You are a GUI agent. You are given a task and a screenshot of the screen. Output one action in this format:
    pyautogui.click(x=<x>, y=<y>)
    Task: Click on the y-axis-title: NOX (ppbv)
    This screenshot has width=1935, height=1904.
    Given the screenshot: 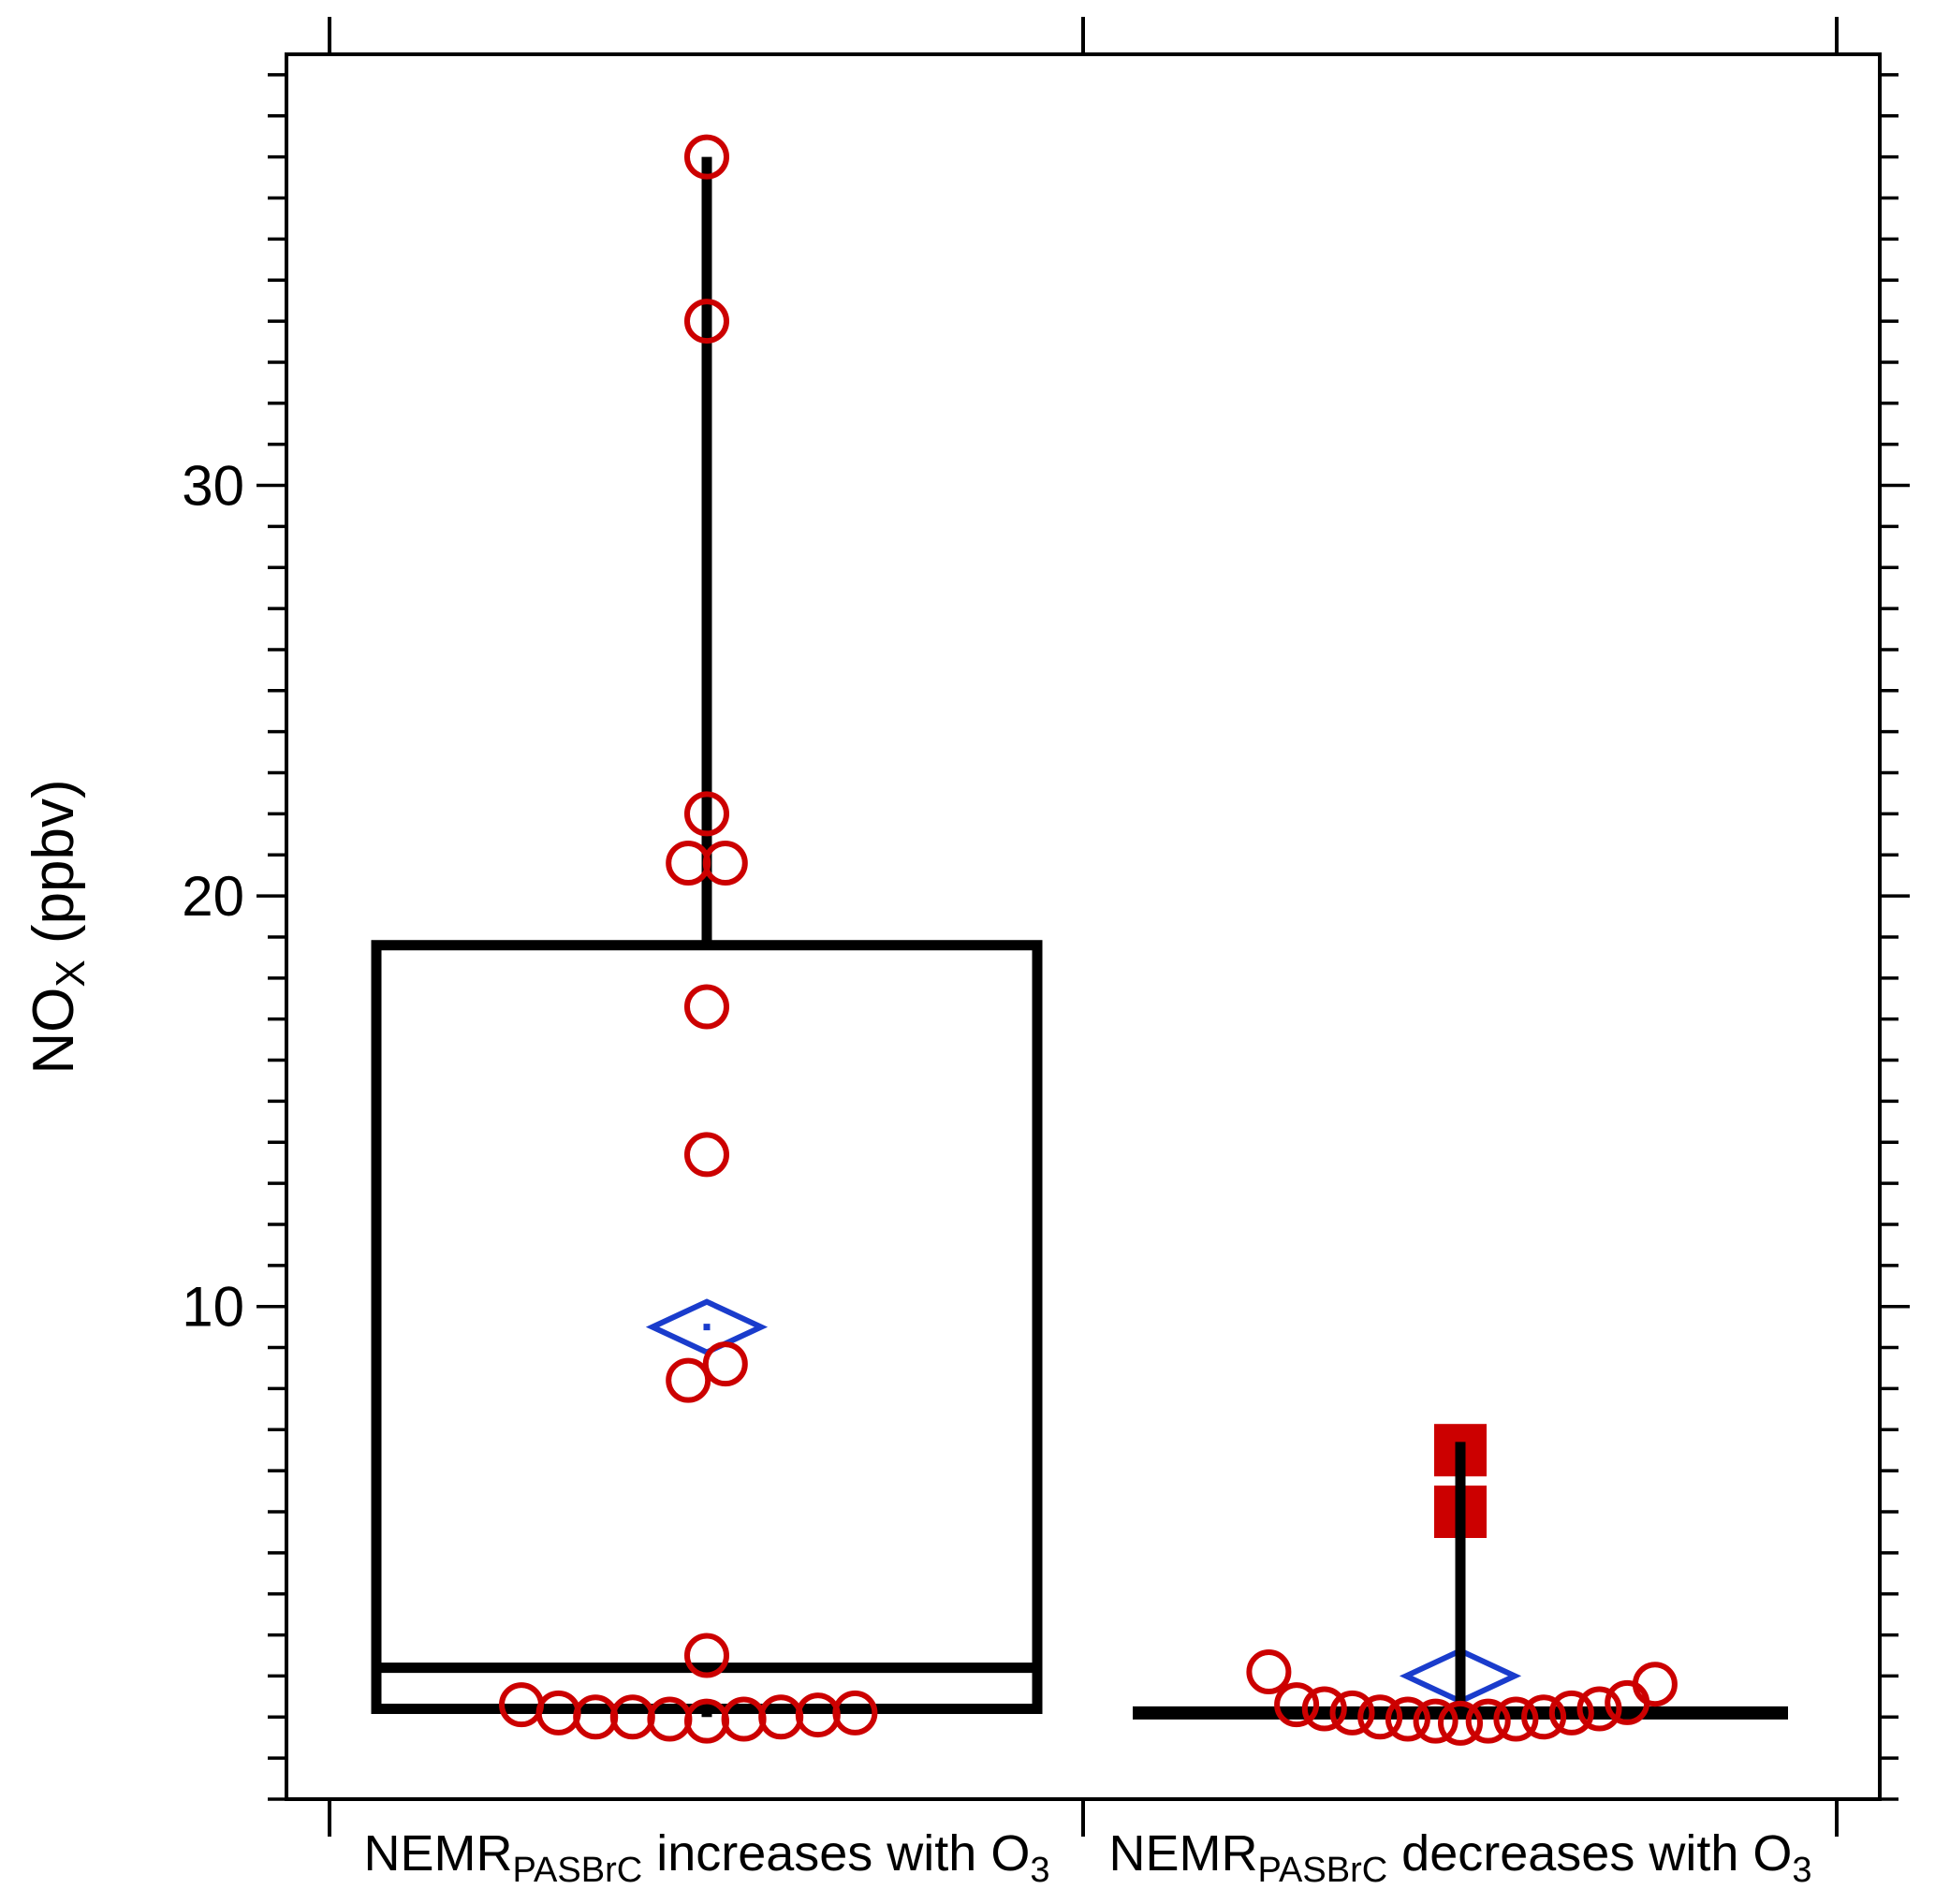 What is the action you would take?
    pyautogui.click(x=58, y=926)
    